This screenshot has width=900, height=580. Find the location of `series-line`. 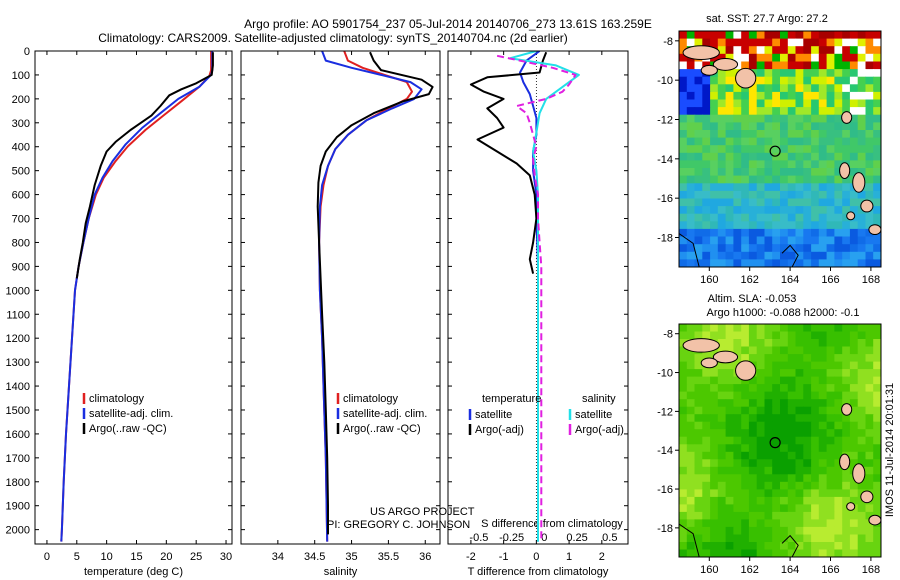

series-line is located at coordinates (370, 296).